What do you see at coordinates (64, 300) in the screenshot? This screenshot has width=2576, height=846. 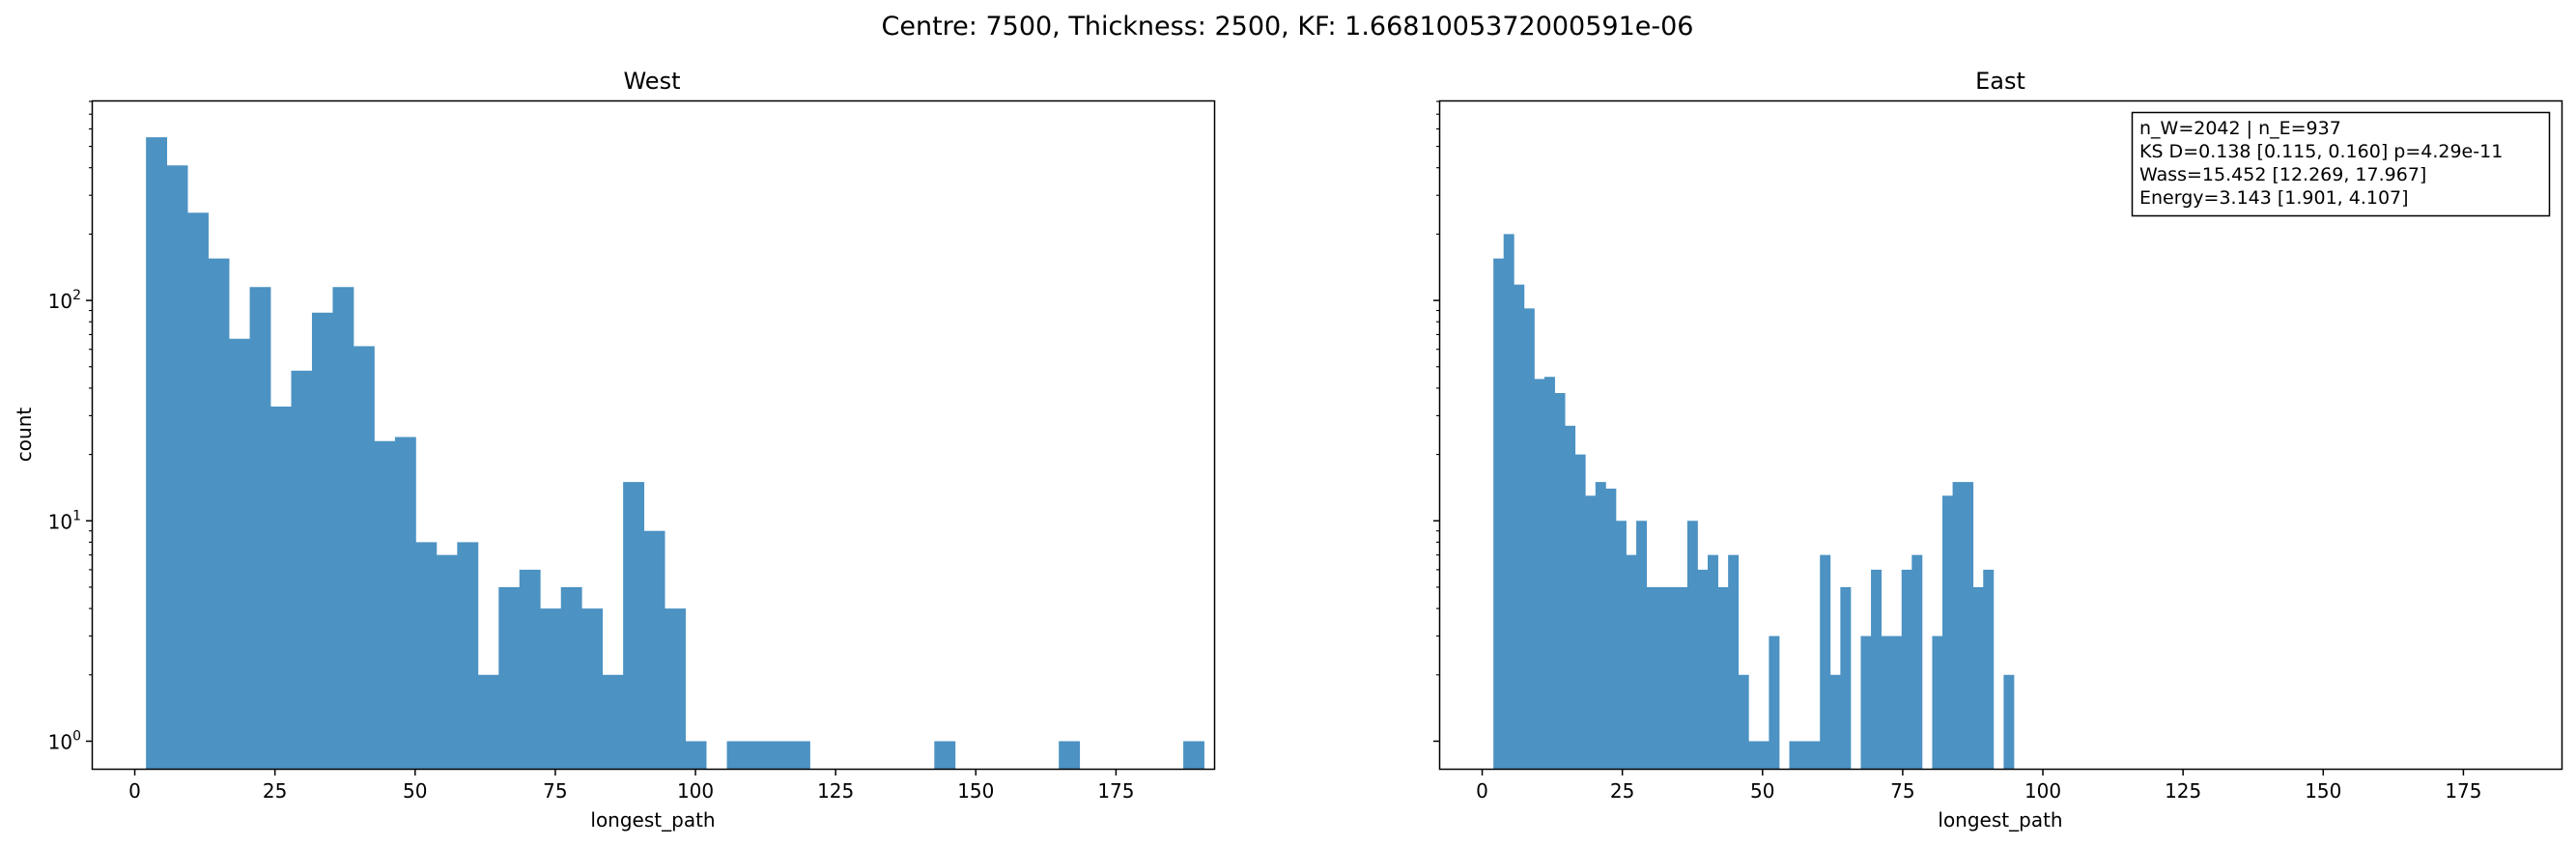 I see `west-ytick-label: 10²` at bounding box center [64, 300].